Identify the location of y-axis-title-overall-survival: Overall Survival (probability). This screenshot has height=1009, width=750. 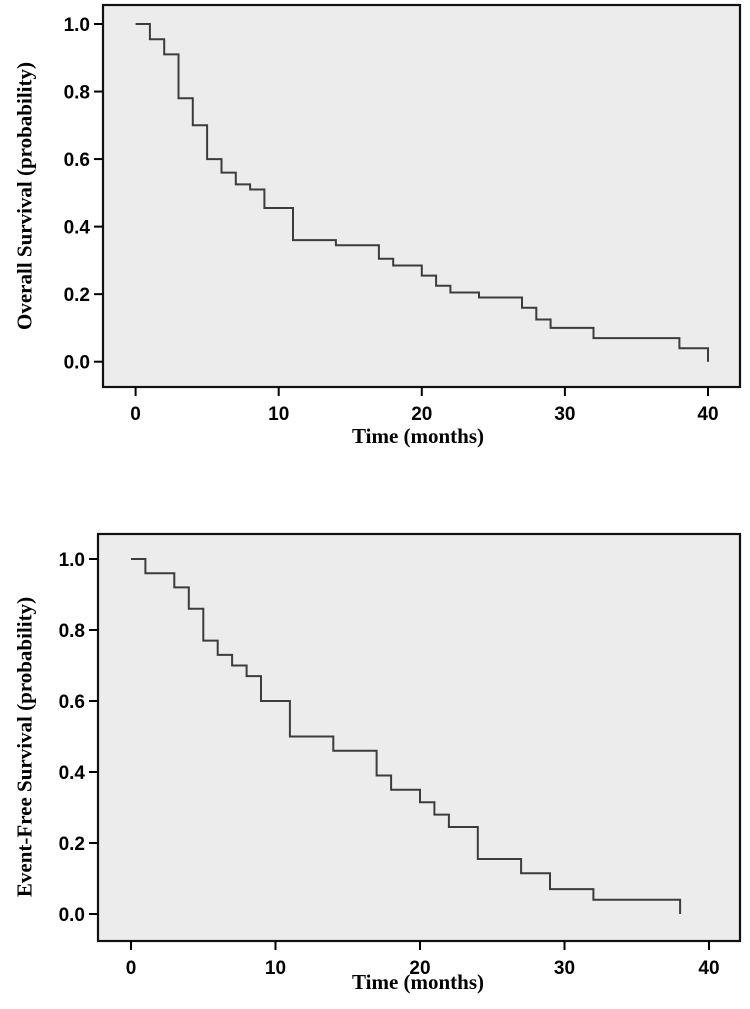
(24, 196).